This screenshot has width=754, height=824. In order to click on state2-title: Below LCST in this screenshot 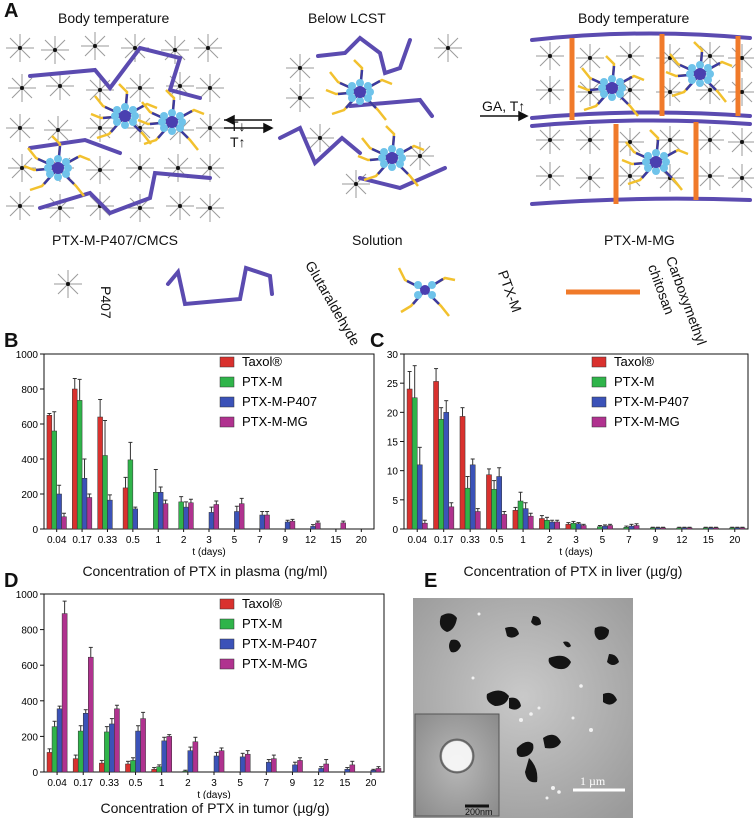, I will do `click(347, 18)`.